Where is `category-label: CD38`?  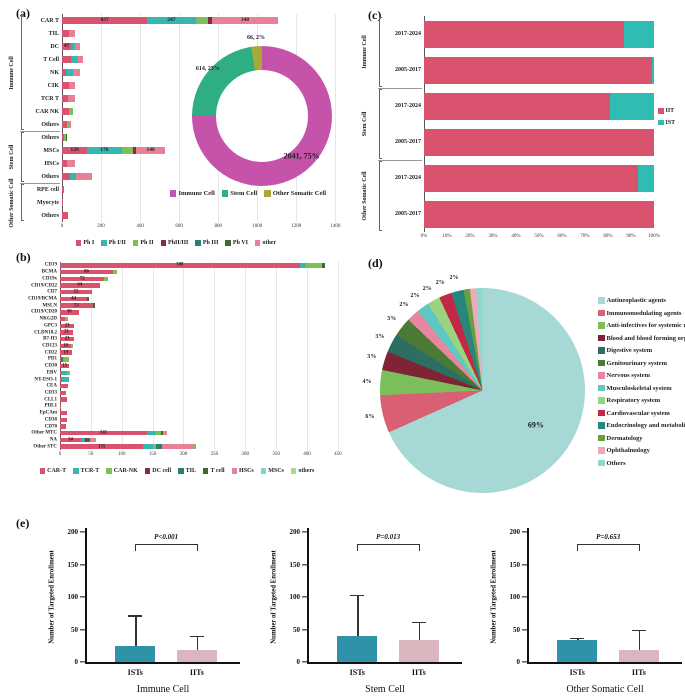 category-label: CD38 is located at coordinates (50, 420).